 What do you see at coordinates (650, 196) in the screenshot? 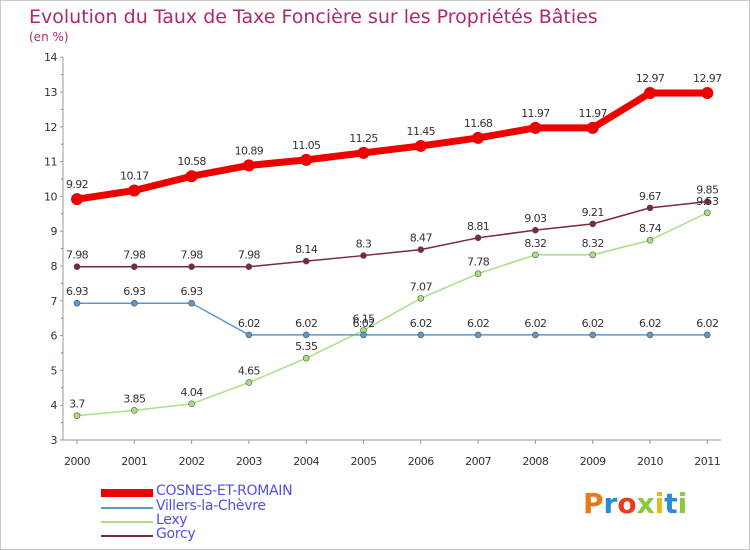
I see `data-label: 9.67` at bounding box center [650, 196].